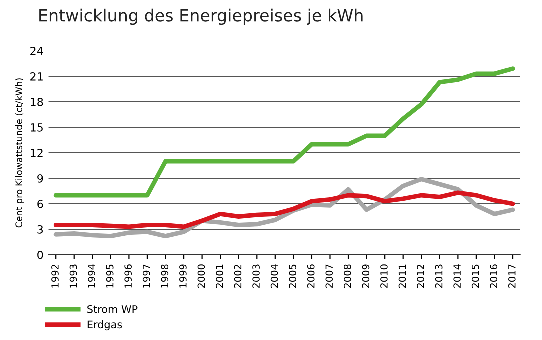  What do you see at coordinates (19, 153) in the screenshot?
I see `y-axis-title: Cent pro Kilowattstunde (ct/kWh)` at bounding box center [19, 153].